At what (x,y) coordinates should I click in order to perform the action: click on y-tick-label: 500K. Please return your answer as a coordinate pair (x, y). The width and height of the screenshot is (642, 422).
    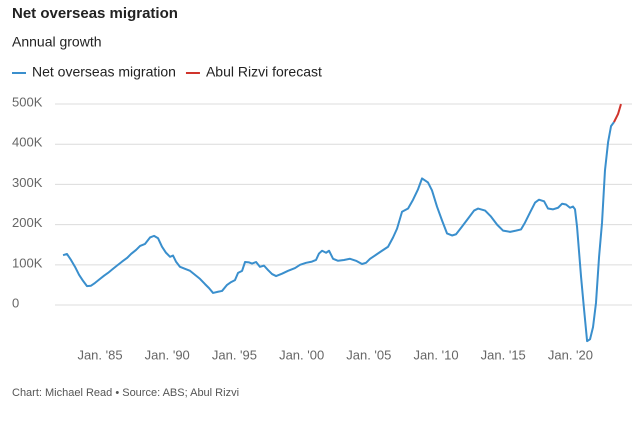
    Looking at the image, I should click on (27, 101).